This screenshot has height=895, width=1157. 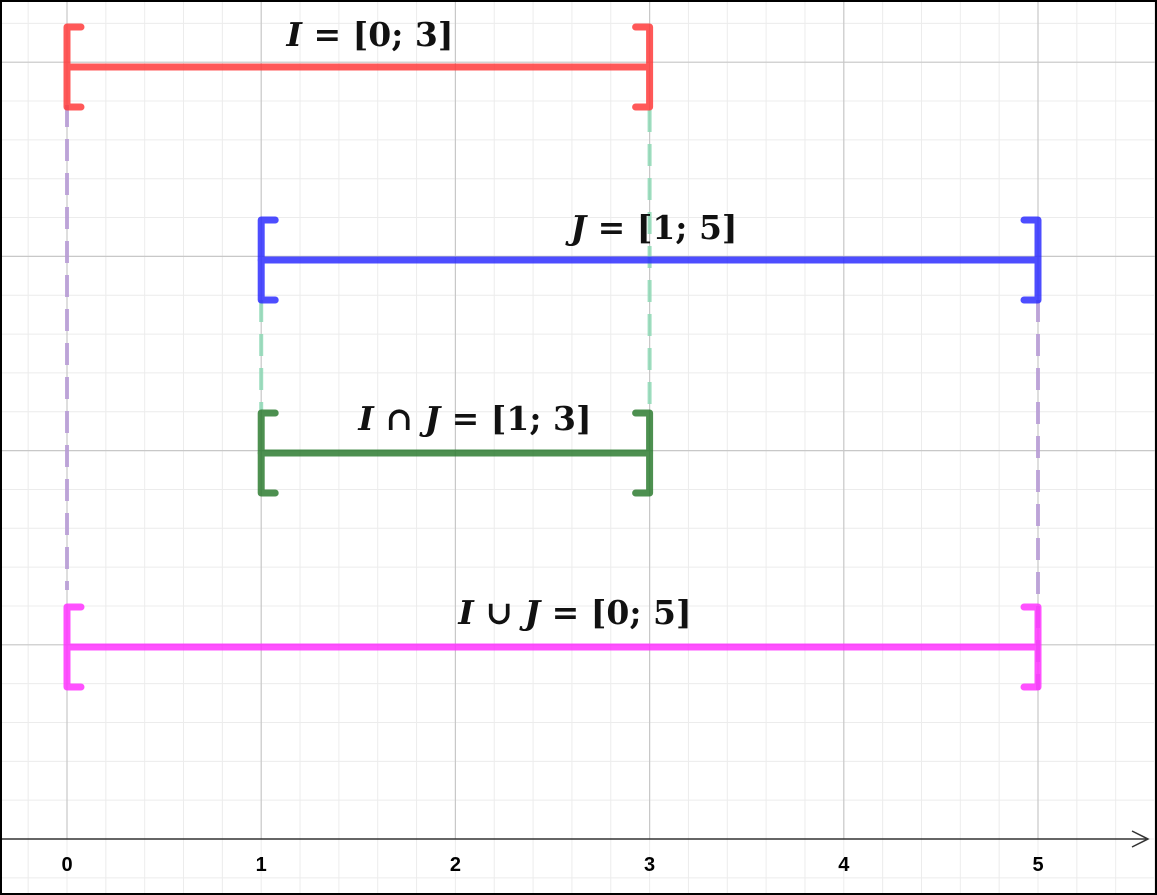 What do you see at coordinates (1140, 839) in the screenshot?
I see `axis-arrow-icon` at bounding box center [1140, 839].